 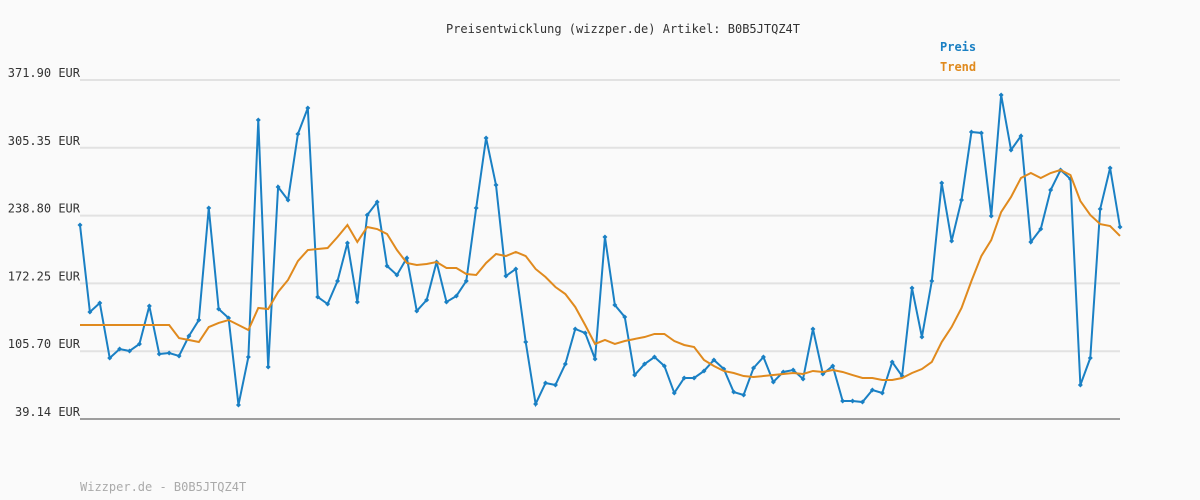 What do you see at coordinates (44, 344) in the screenshot?
I see `y-tick-label: 105.70 EUR` at bounding box center [44, 344].